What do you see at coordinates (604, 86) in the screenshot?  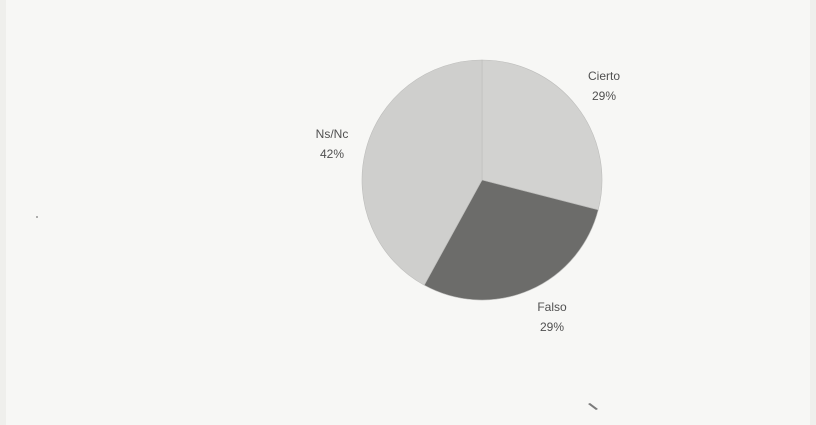 I see `slice-label-cierto: Cierto 29%` at bounding box center [604, 86].